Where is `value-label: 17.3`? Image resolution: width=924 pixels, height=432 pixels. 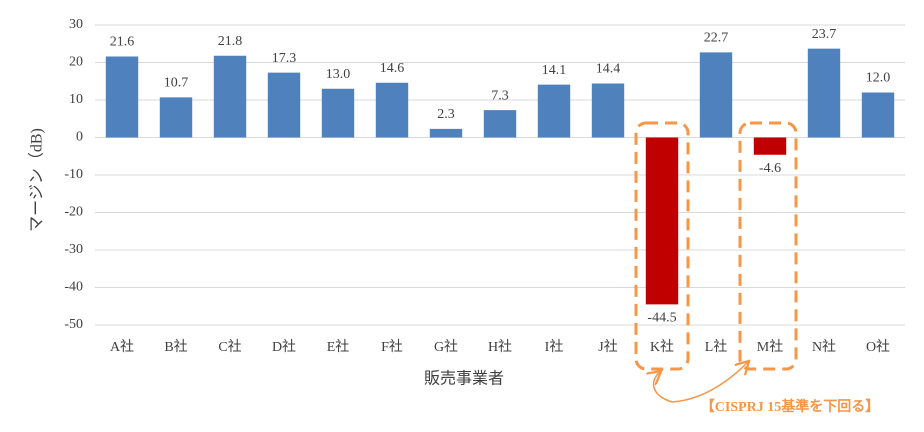 value-label: 17.3 is located at coordinates (284, 58).